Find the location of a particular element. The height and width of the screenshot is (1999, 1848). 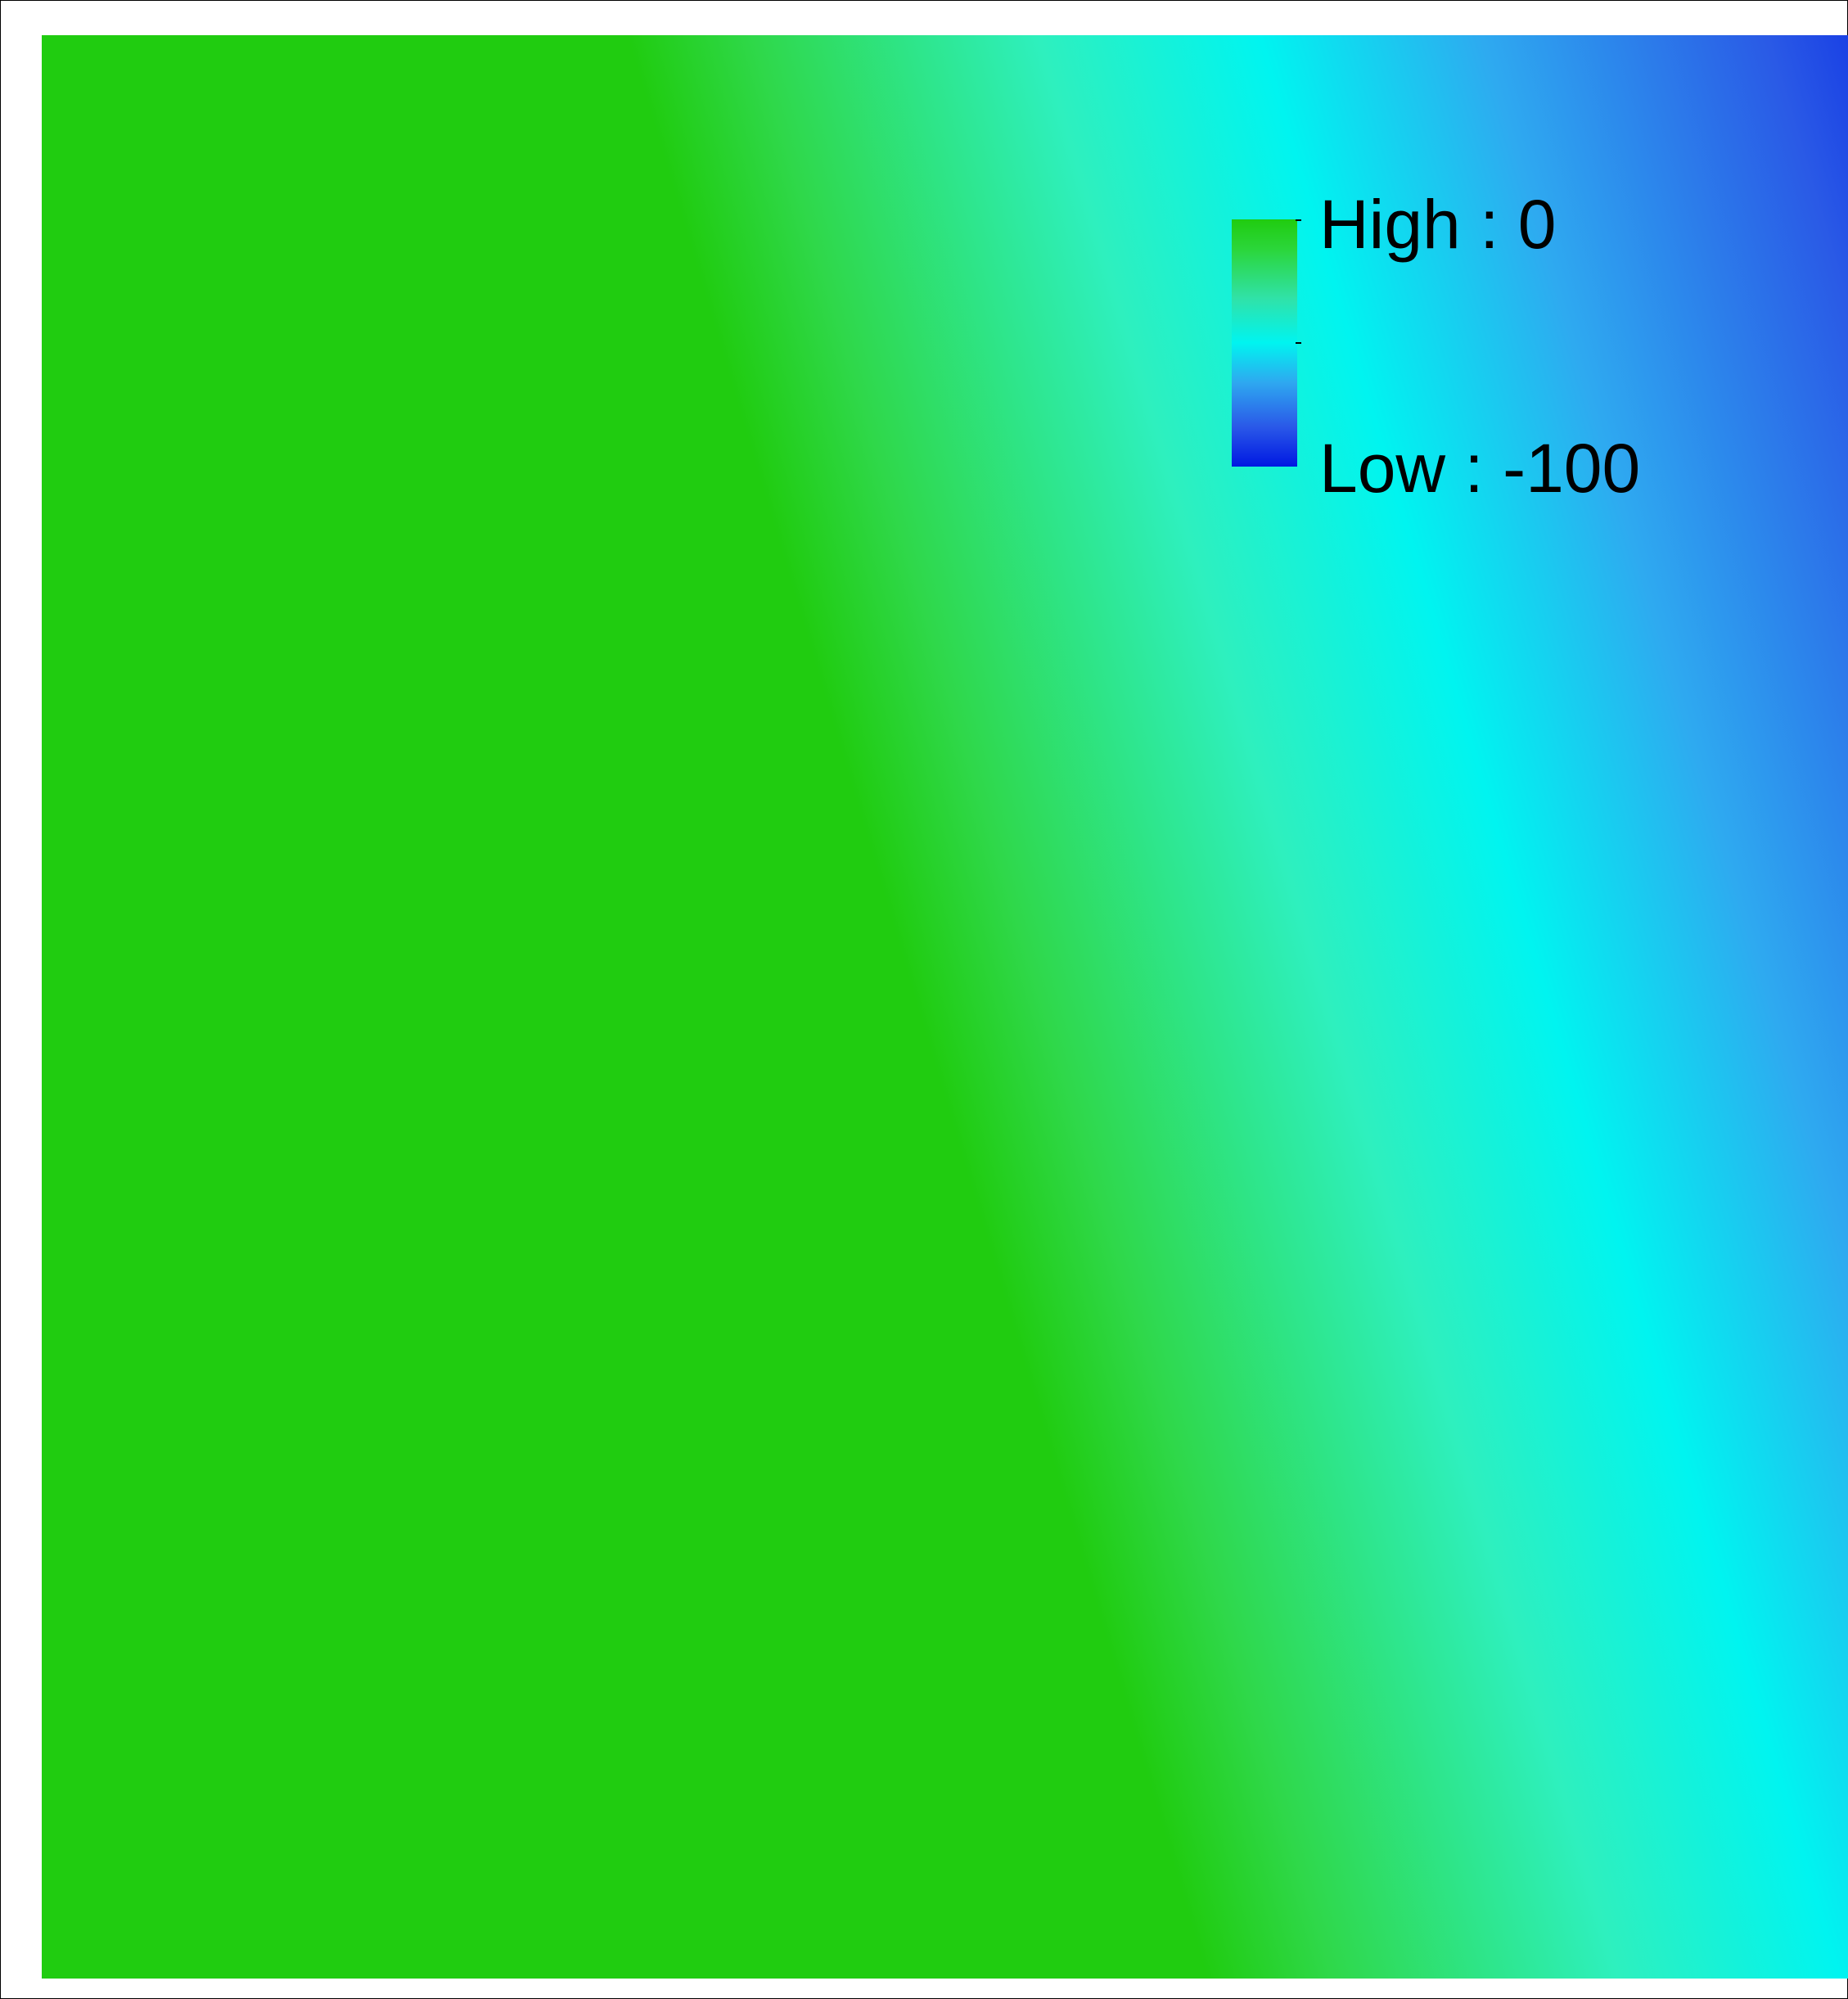

legend-label-high: High : 0 is located at coordinates (1438, 224).